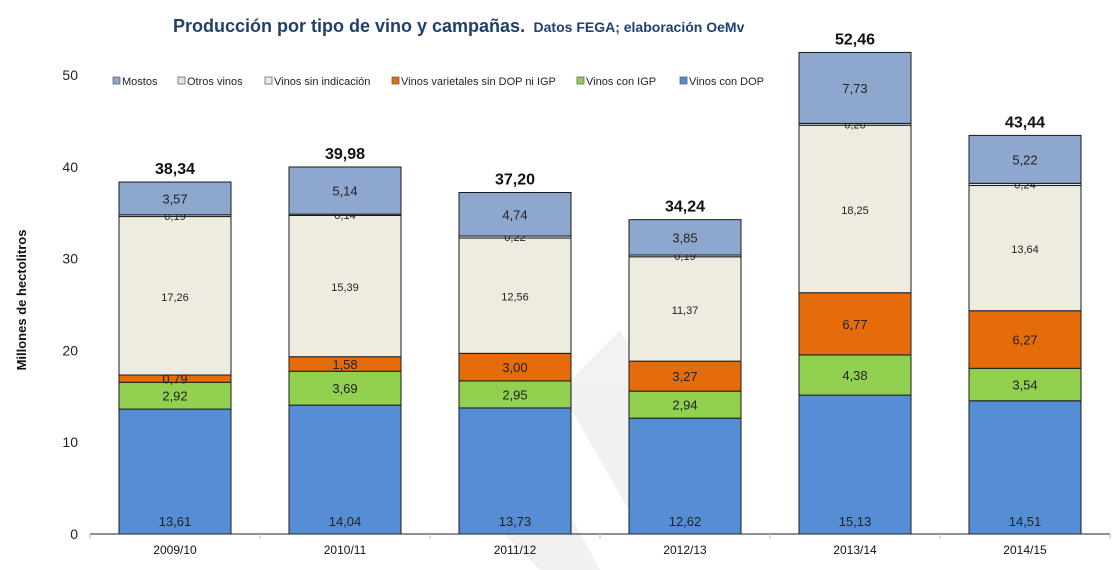 Image resolution: width=1118 pixels, height=570 pixels. What do you see at coordinates (175, 169) in the screenshot?
I see `bar-total-label: 38,34` at bounding box center [175, 169].